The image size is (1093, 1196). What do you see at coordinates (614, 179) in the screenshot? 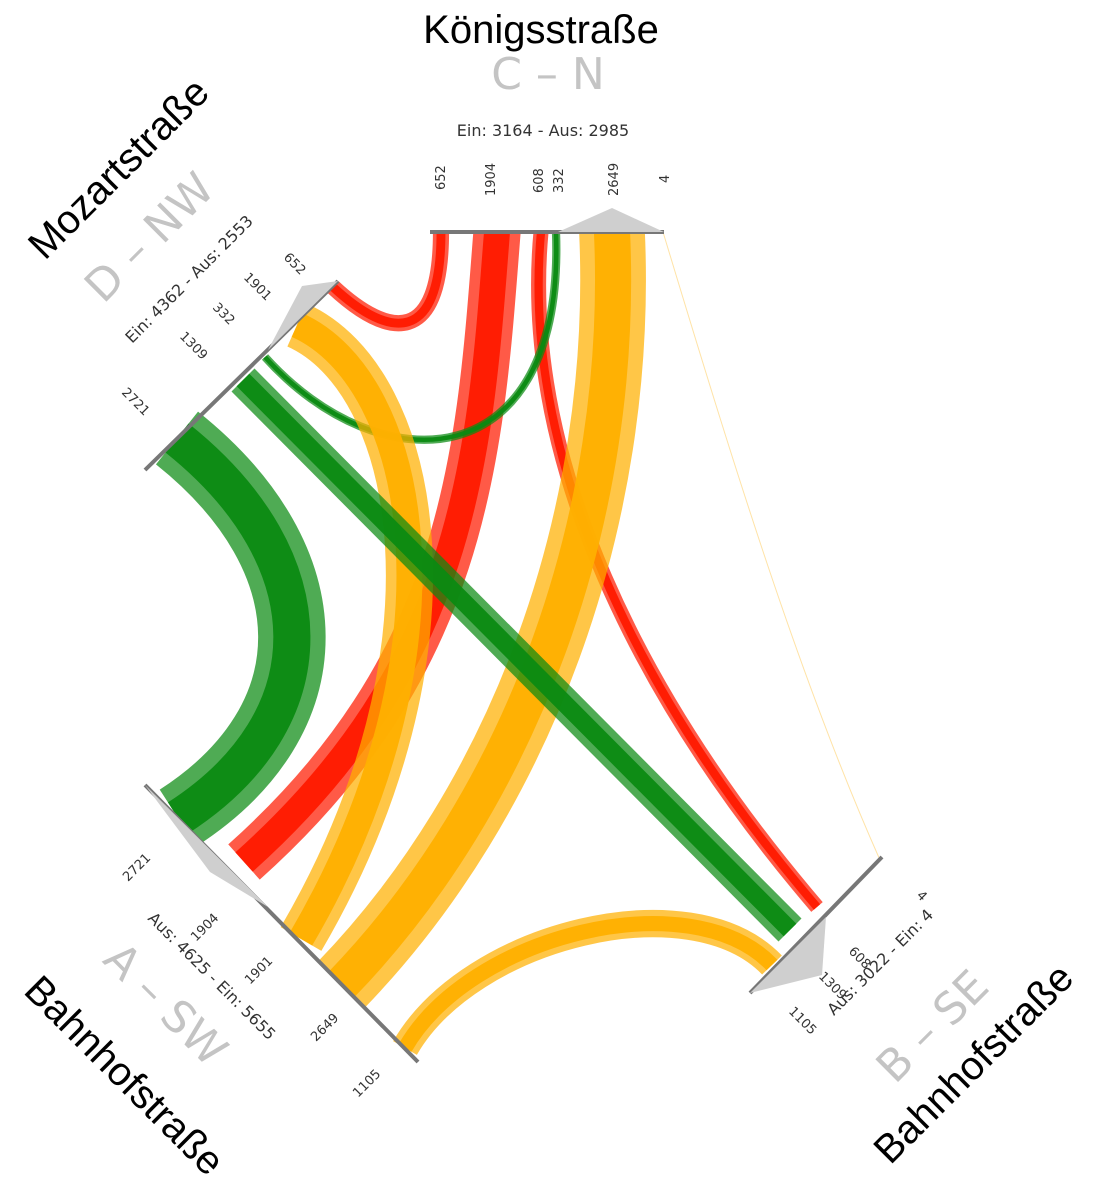
I see `tick-label-north: 2649` at bounding box center [614, 179].